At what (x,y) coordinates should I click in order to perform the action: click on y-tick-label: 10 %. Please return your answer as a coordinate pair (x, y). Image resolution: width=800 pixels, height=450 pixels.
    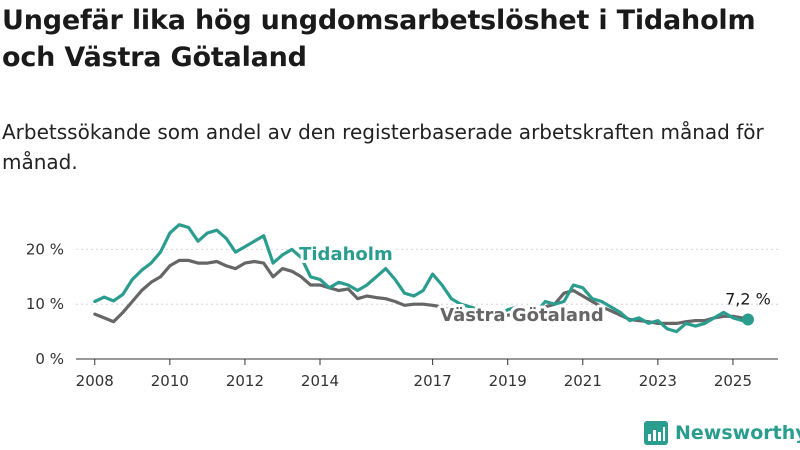
    Looking at the image, I should click on (45, 304).